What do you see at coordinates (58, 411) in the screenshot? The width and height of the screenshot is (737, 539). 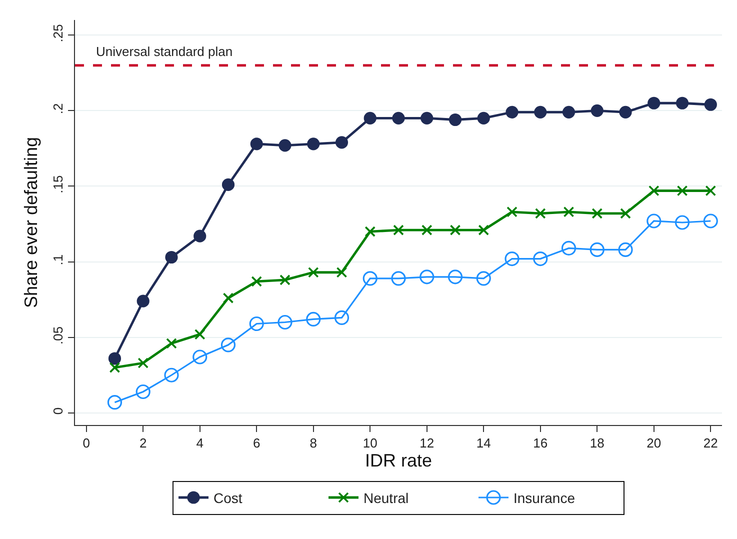 I see `y-tick-label: 0` at bounding box center [58, 411].